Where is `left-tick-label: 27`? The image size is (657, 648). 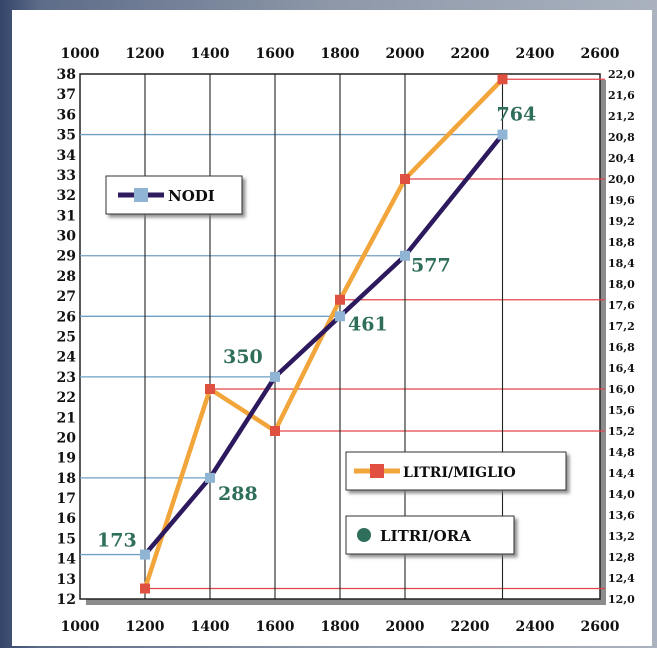 left-tick-label: 27 is located at coordinates (66, 297).